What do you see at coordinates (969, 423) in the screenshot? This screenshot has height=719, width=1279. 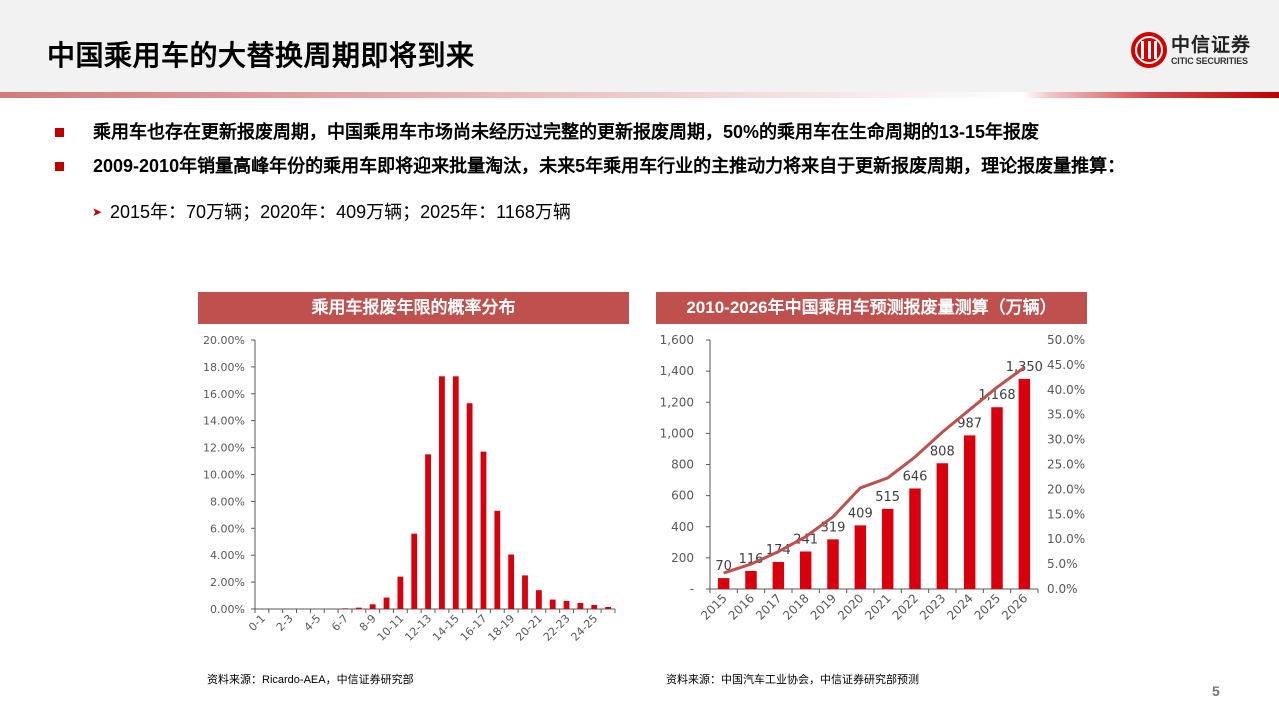 I see `svg-text: 987` at bounding box center [969, 423].